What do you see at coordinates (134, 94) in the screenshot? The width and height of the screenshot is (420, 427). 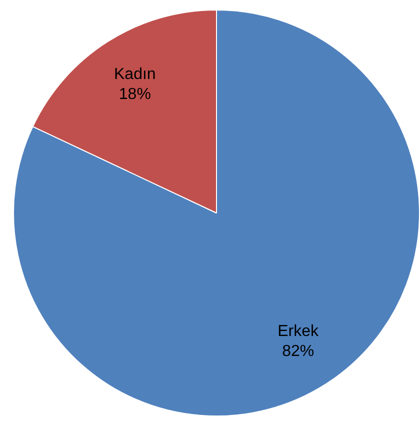 I see `data-label: 18%` at bounding box center [134, 94].